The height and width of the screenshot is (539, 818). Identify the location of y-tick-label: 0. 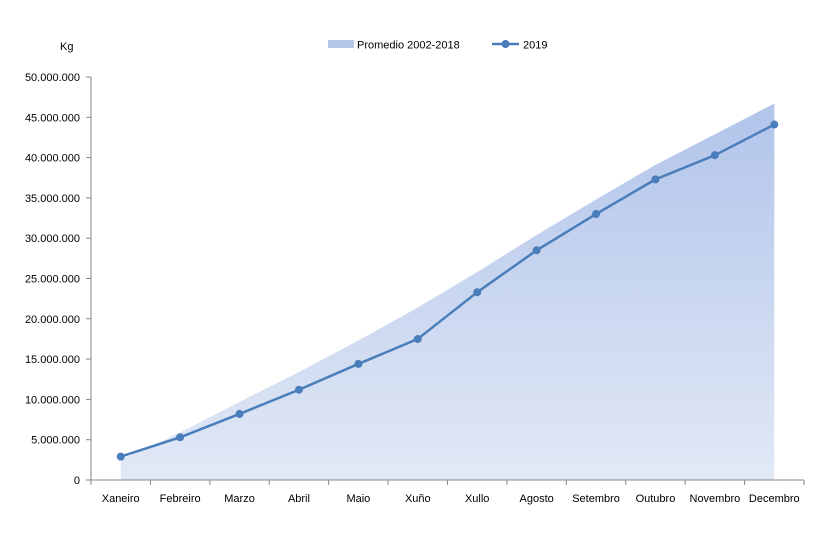
(77, 481).